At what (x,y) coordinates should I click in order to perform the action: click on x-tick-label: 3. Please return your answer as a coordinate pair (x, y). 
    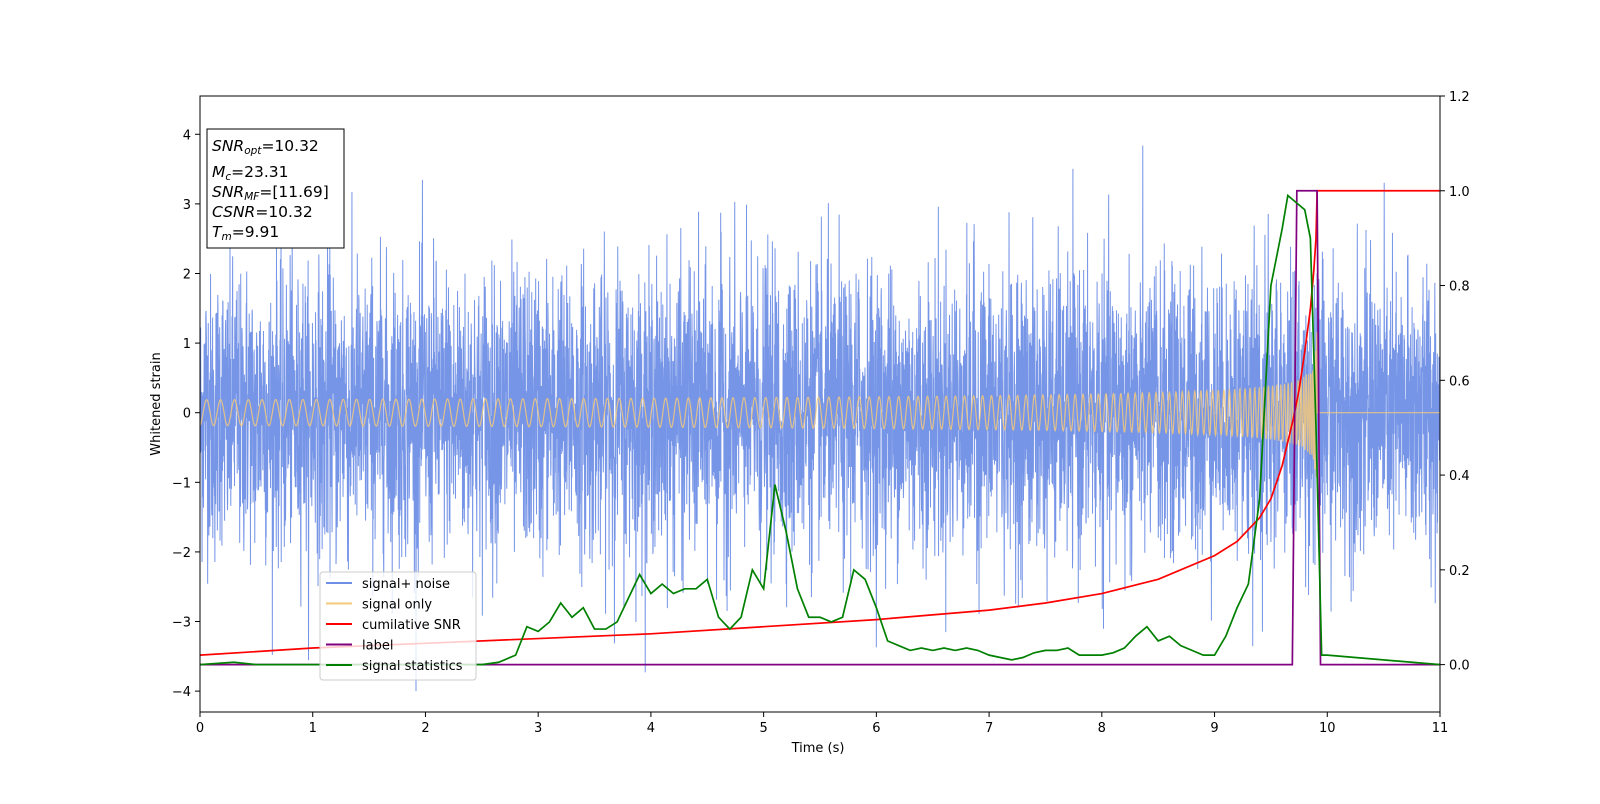
    Looking at the image, I should click on (538, 728).